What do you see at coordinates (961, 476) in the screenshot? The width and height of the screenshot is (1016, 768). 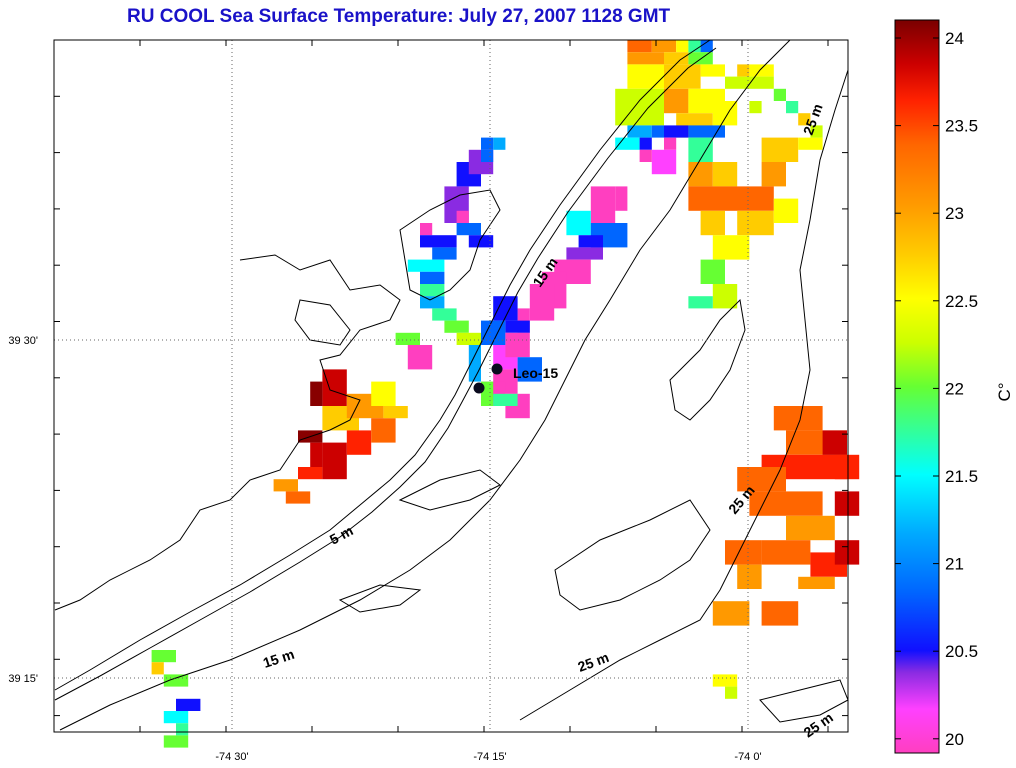 I see `colorbar-tick-label: 21.5` at bounding box center [961, 476].